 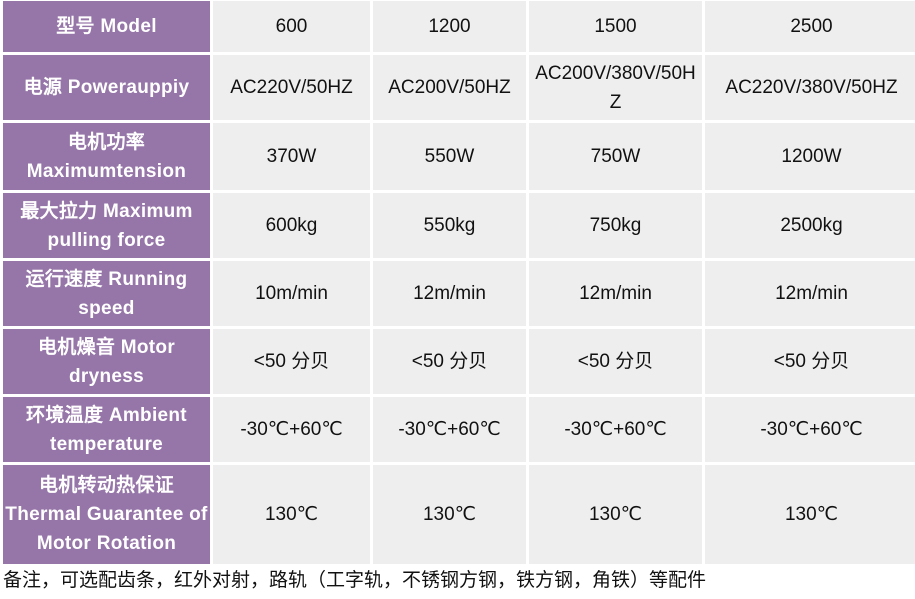 I want to click on table-cell: 1200, so click(x=449, y=26).